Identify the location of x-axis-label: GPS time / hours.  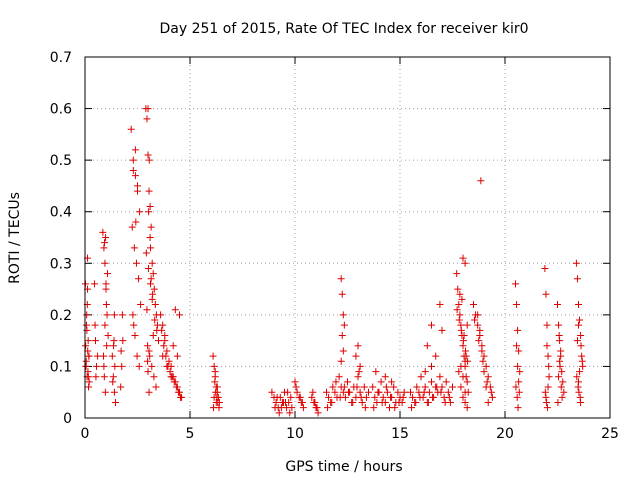
(343, 467).